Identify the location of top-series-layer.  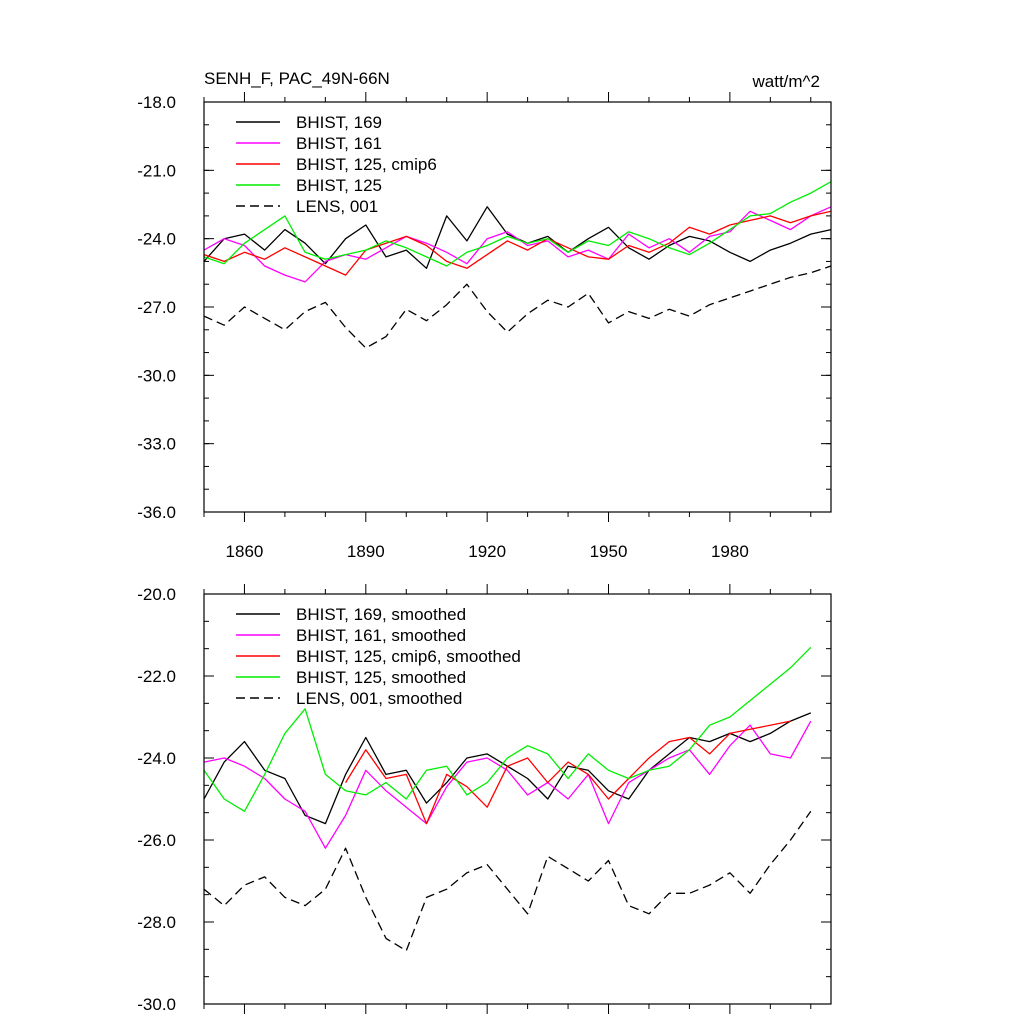
(517, 265).